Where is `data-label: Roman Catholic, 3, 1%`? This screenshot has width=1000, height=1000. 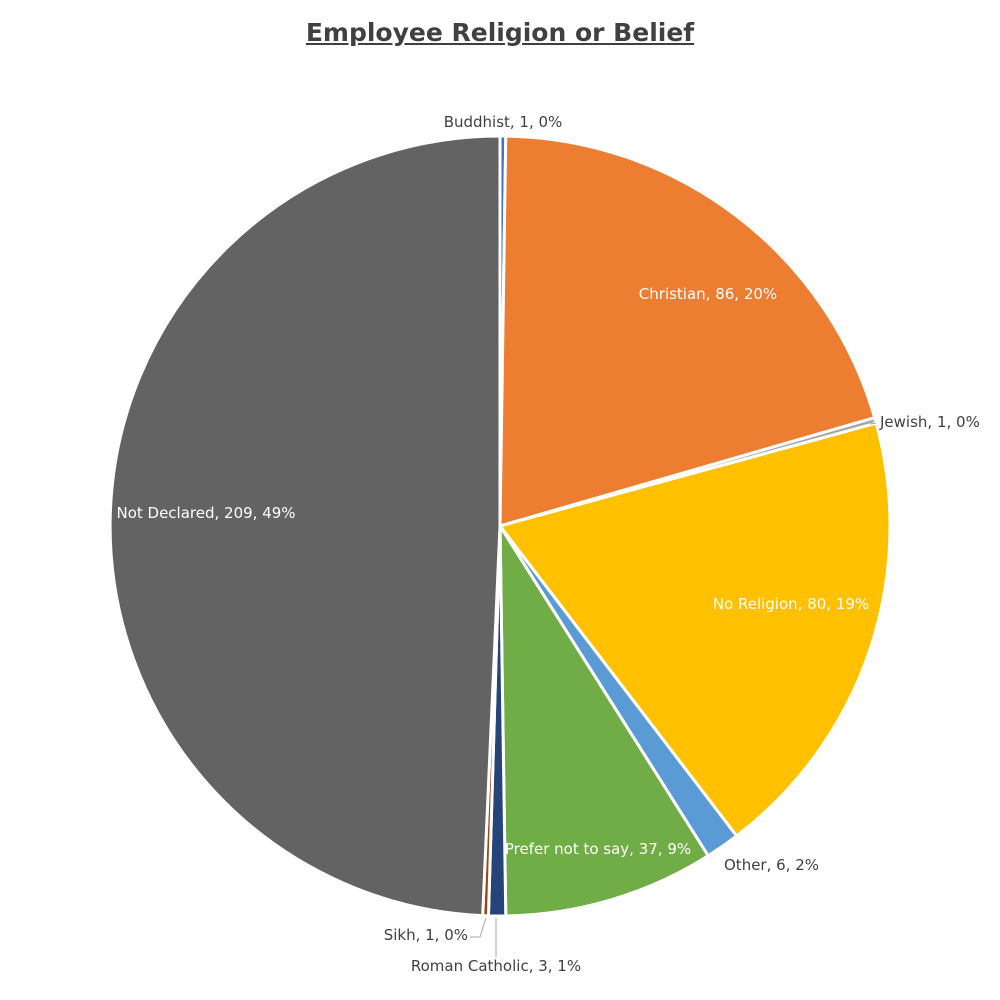 data-label: Roman Catholic, 3, 1% is located at coordinates (496, 966).